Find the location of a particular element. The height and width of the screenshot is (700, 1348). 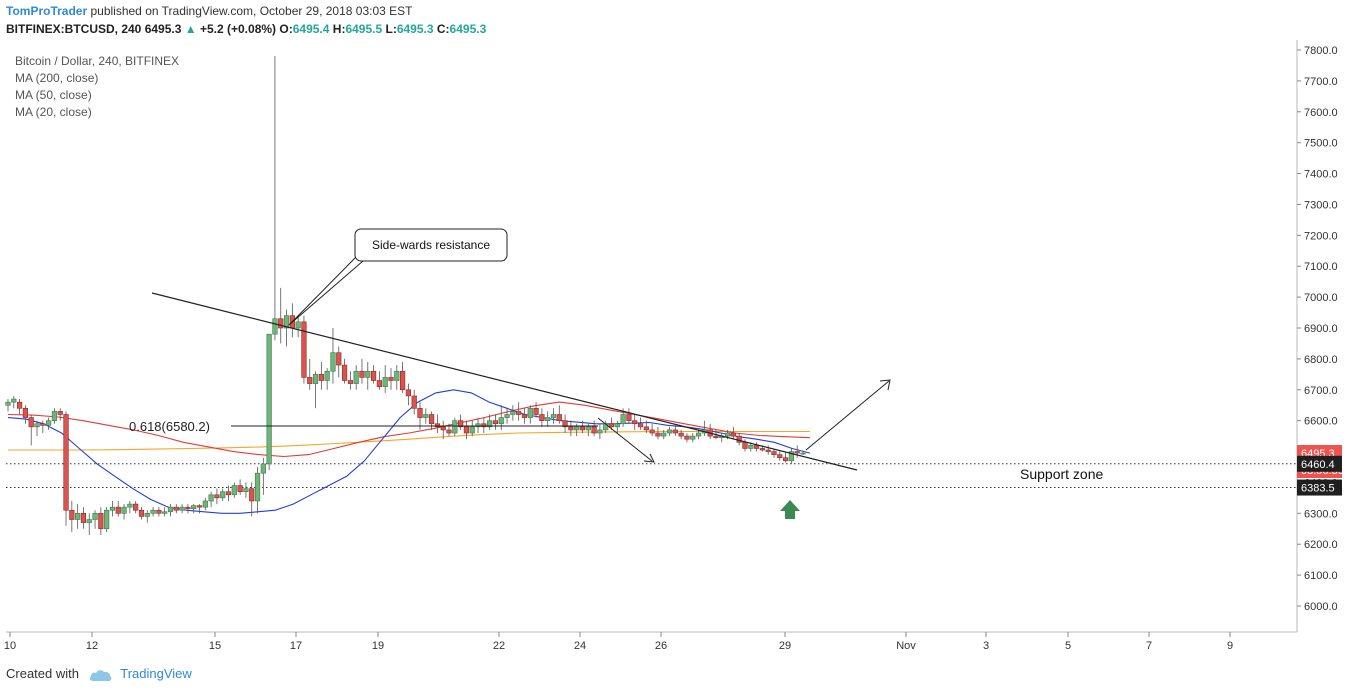

change-up-icon: ▲ is located at coordinates (190, 29).